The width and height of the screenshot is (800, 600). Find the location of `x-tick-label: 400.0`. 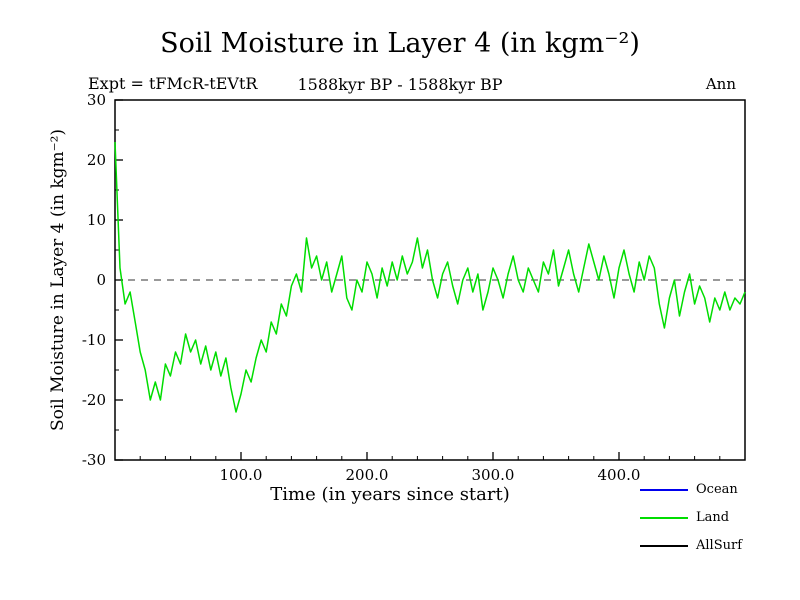

x-tick-label: 400.0 is located at coordinates (619, 475).